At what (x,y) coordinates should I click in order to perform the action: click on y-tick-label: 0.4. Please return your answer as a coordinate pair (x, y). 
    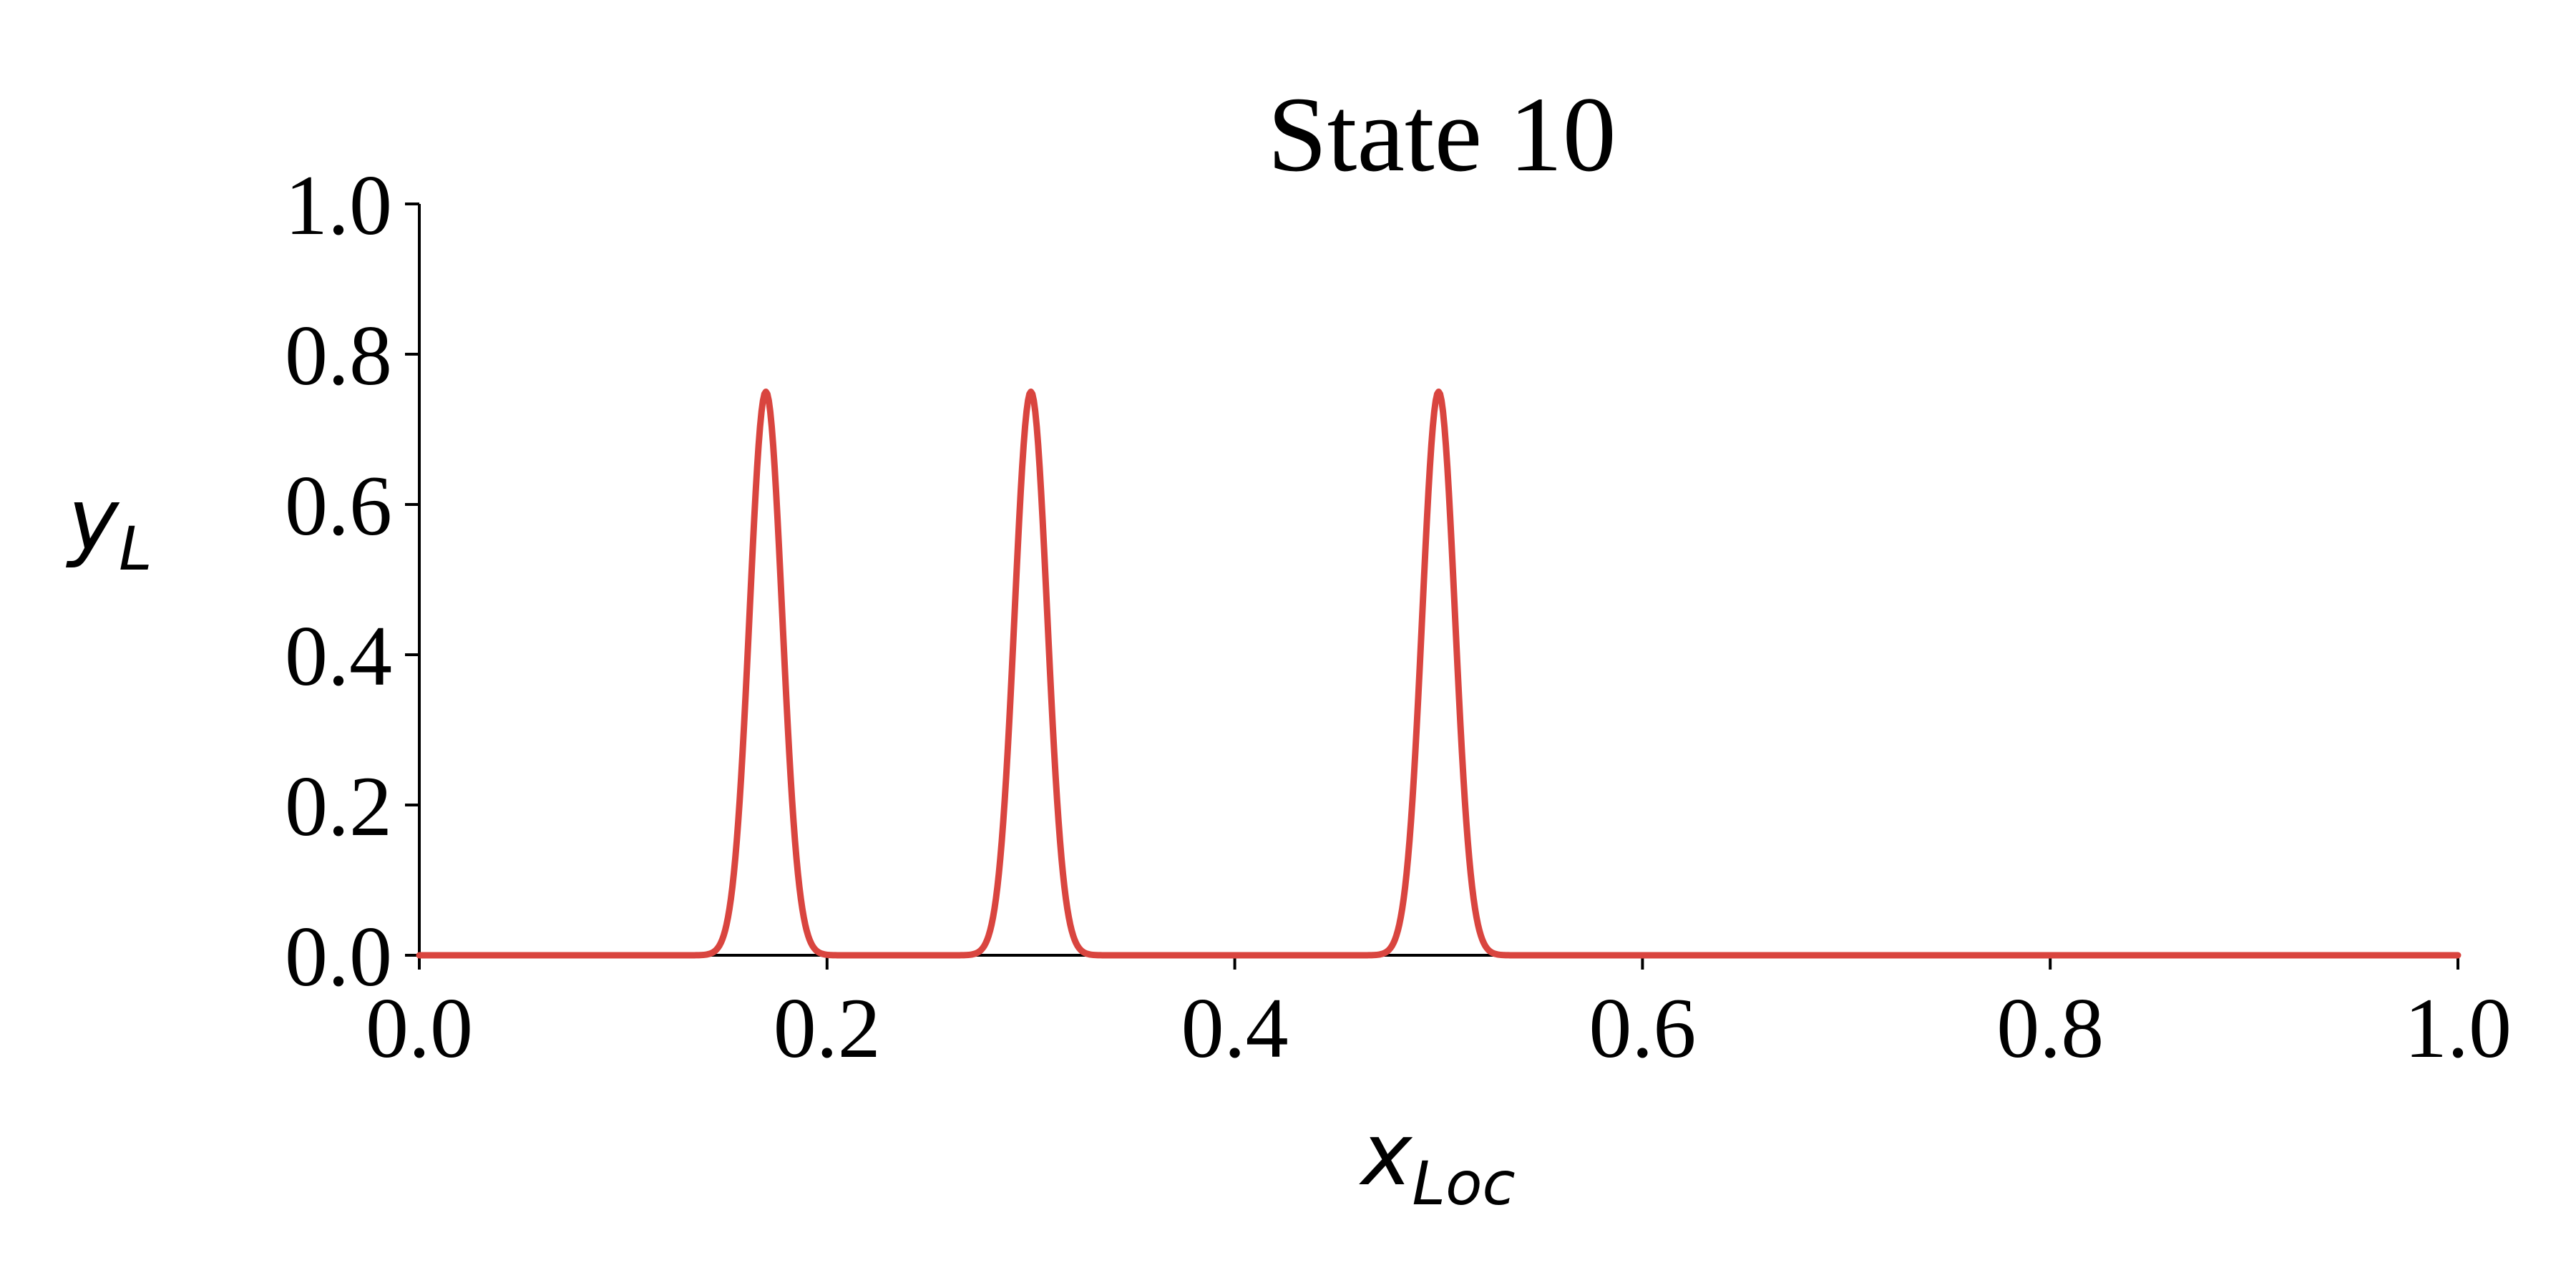
    Looking at the image, I should click on (338, 655).